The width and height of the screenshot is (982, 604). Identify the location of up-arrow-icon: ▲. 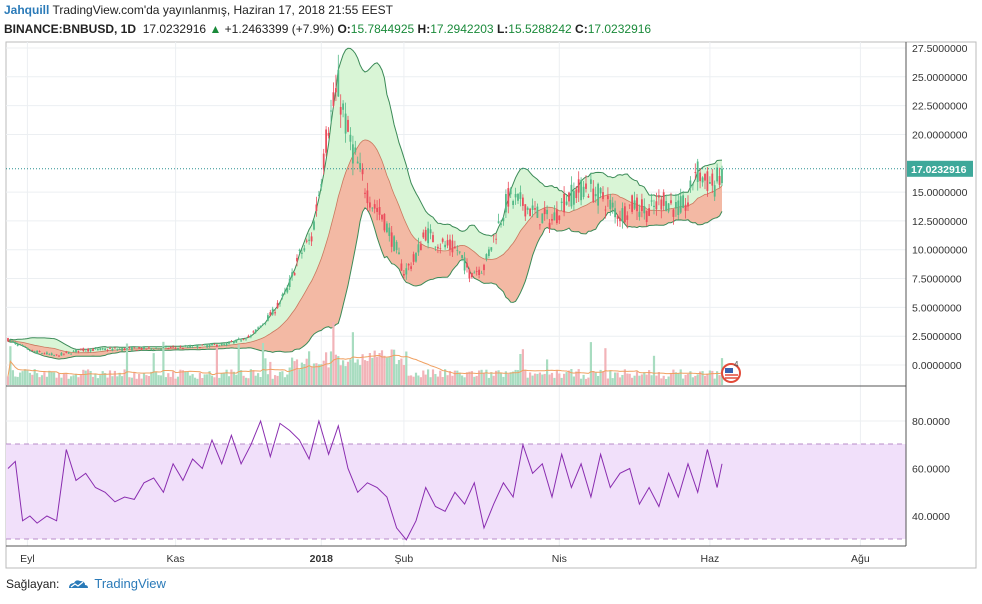
(215, 29).